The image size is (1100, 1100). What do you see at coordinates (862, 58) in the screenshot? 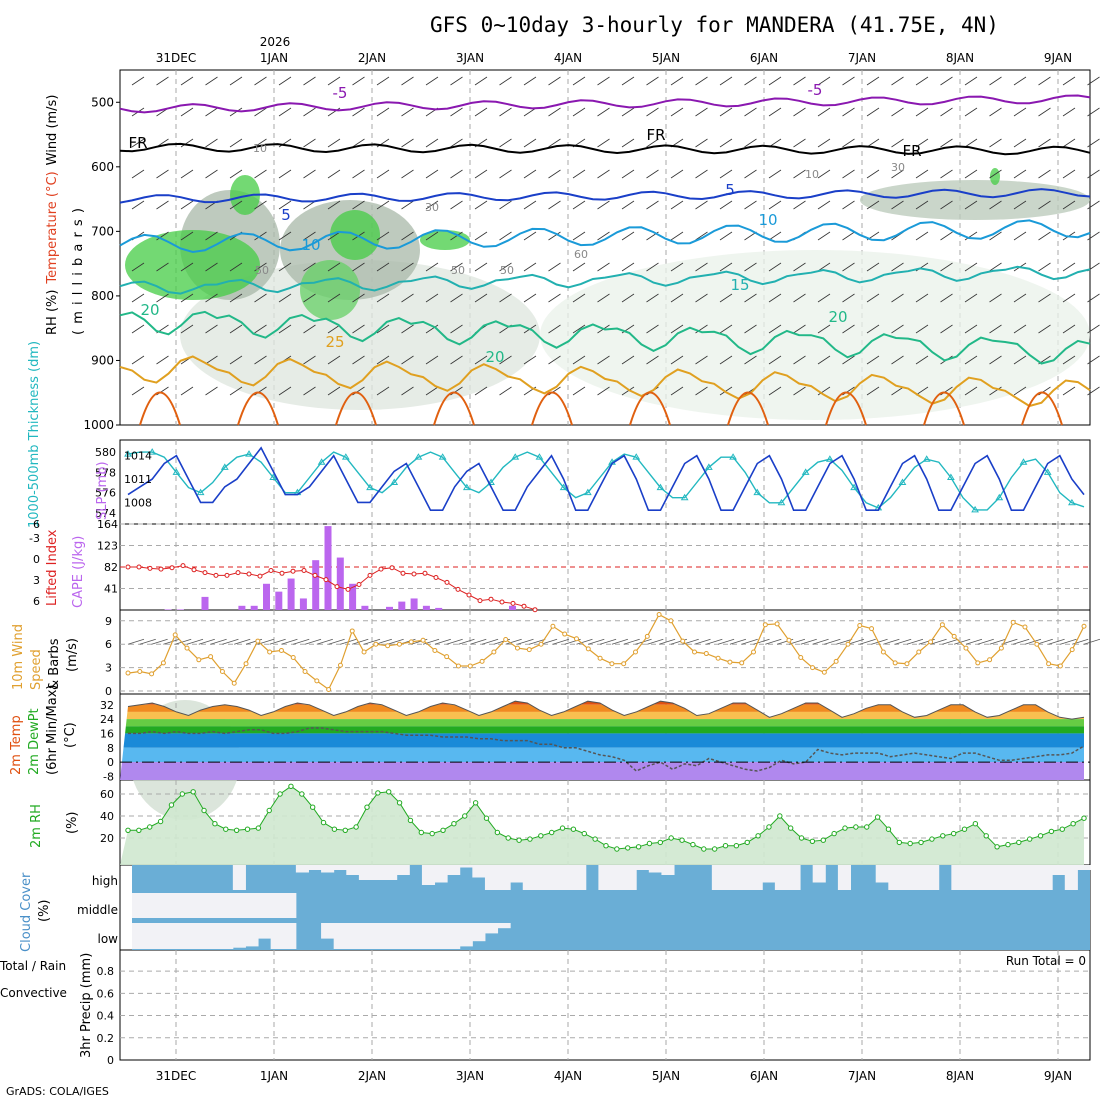
I see `date-label-top: 7JAN` at bounding box center [862, 58].